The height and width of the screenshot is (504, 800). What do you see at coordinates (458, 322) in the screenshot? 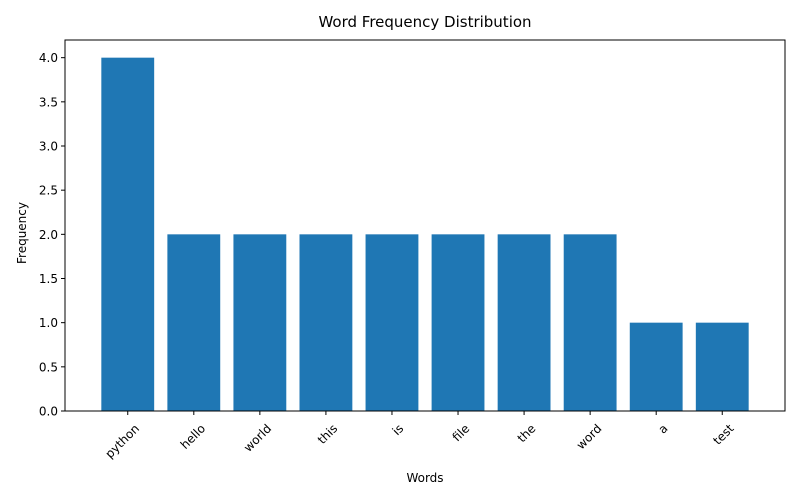
I see `bar-file` at bounding box center [458, 322].